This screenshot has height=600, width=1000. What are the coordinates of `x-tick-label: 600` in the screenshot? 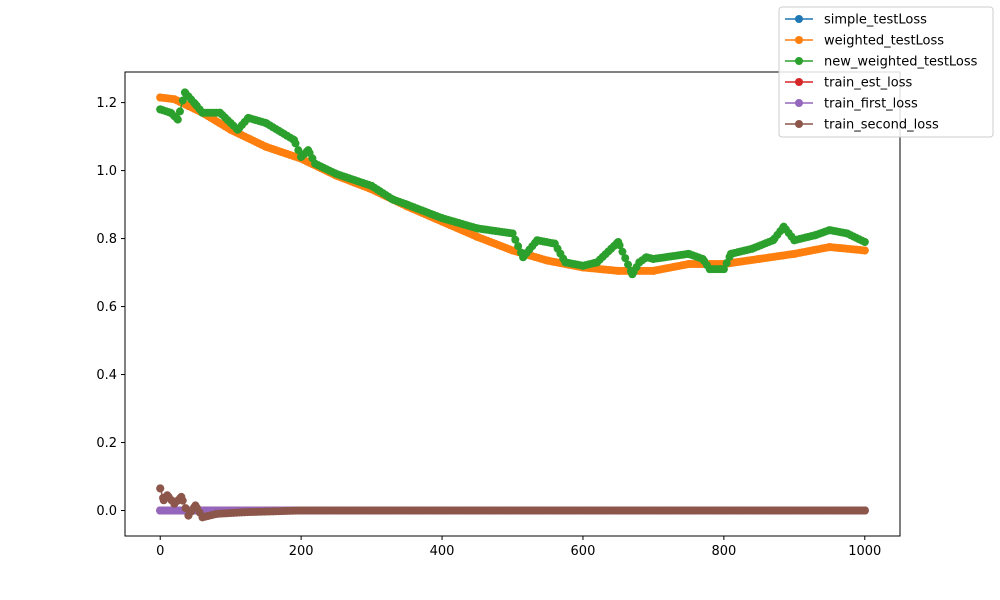 It's located at (583, 551).